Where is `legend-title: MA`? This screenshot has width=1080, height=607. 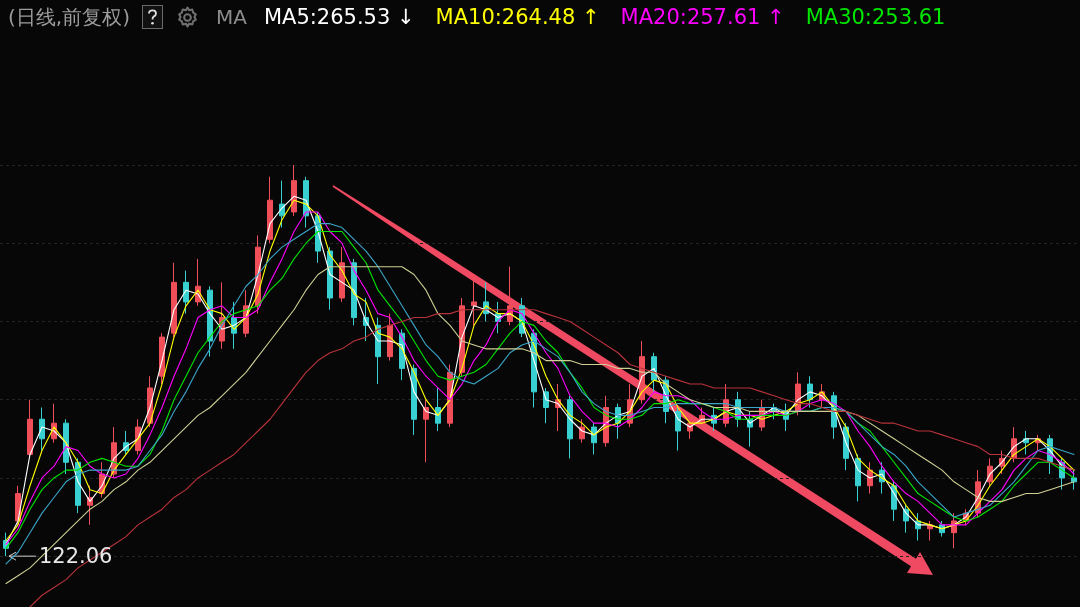 legend-title: MA is located at coordinates (231, 17).